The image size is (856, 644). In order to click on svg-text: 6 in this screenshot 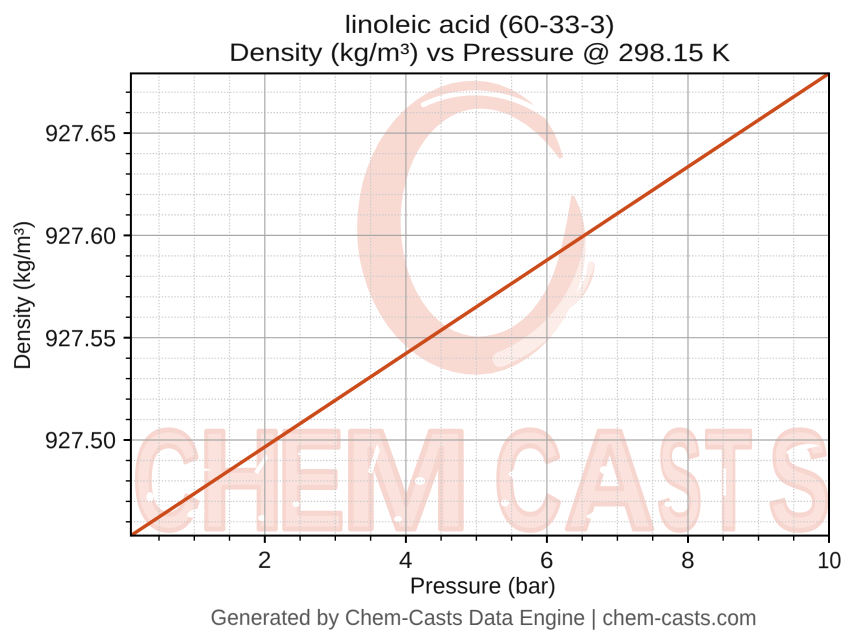, I will do `click(547, 560)`.